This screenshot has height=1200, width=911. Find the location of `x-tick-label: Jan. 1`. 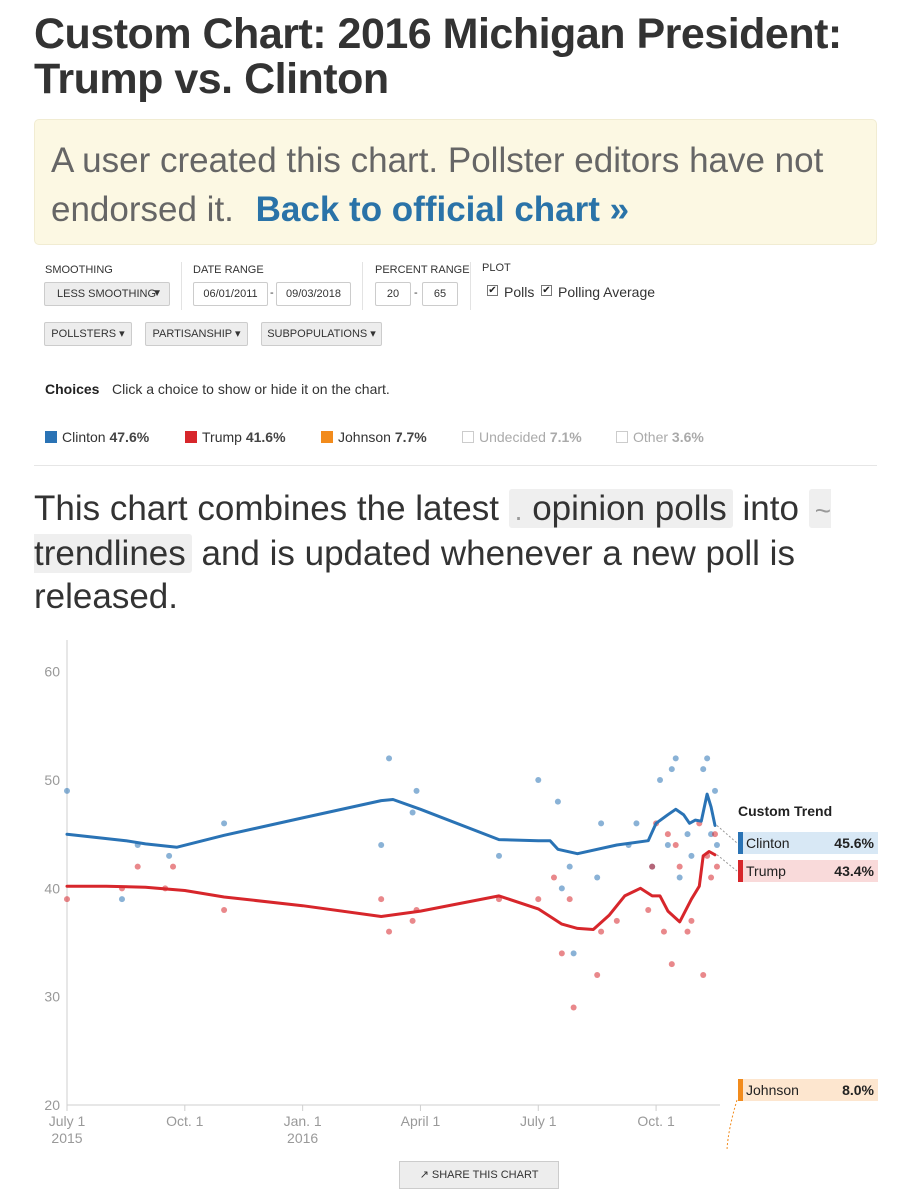

x-tick-label: Jan. 1 is located at coordinates (303, 1121).